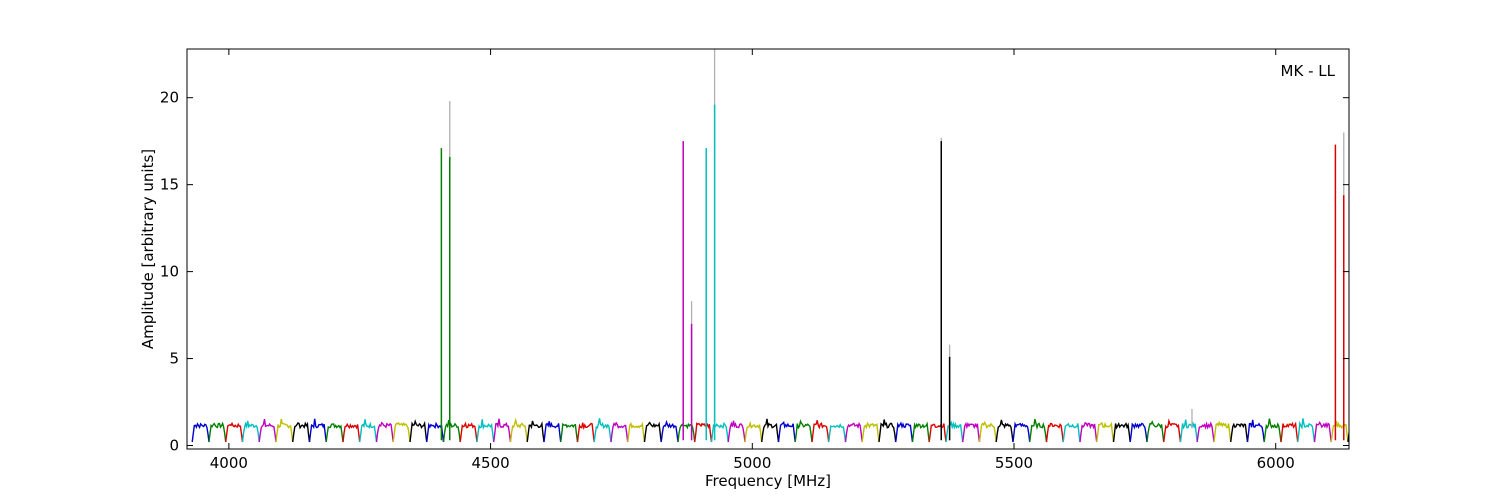 The height and width of the screenshot is (500, 1500). I want to click on y-tick-label: 20, so click(169, 98).